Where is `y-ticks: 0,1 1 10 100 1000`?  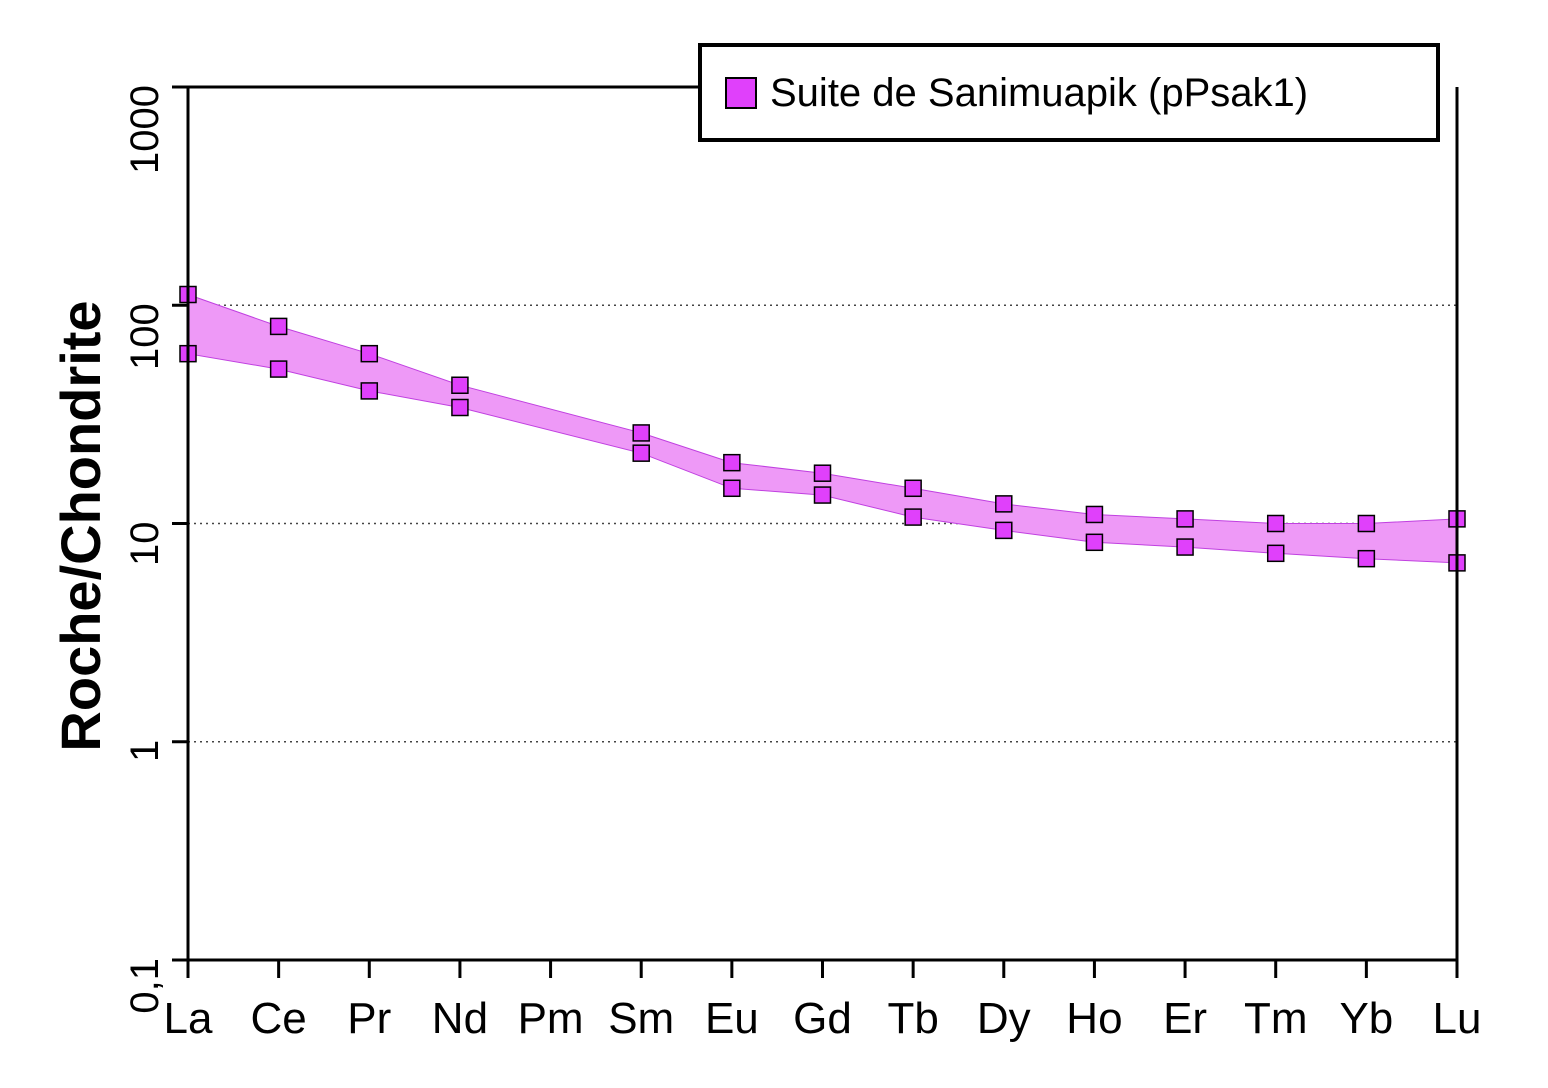 y-ticks: 0,1 1 10 100 1000 is located at coordinates (155, 549).